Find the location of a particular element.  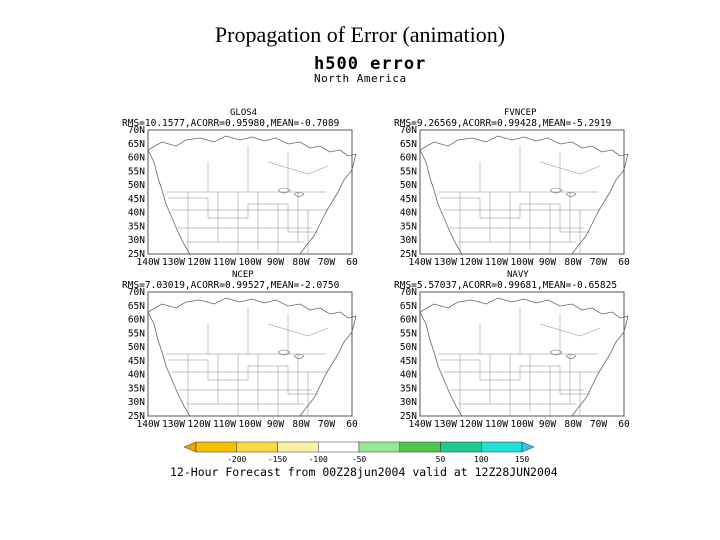

colorbar-tick-label: 150 is located at coordinates (522, 459).